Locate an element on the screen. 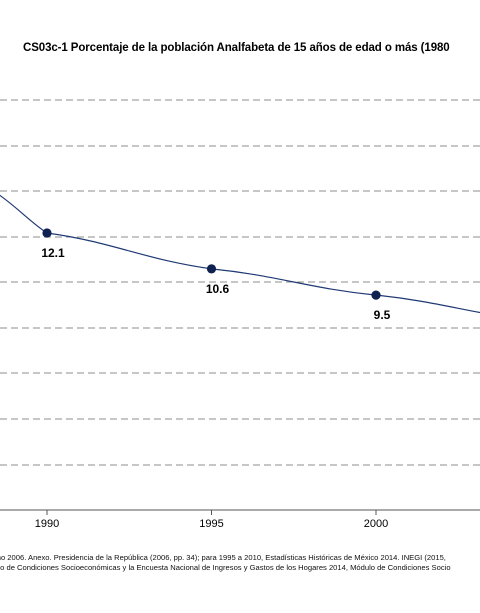  data-labels: 12.110.69.58.46.96.7 is located at coordinates (216, 284).